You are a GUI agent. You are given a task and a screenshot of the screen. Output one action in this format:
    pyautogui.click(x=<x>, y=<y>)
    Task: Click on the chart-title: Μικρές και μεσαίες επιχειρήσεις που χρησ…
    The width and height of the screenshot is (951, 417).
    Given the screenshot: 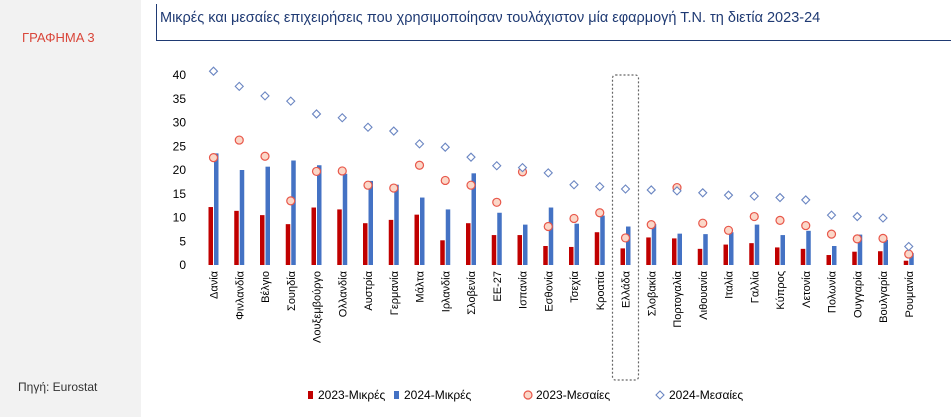 What is the action you would take?
    pyautogui.click(x=490, y=18)
    